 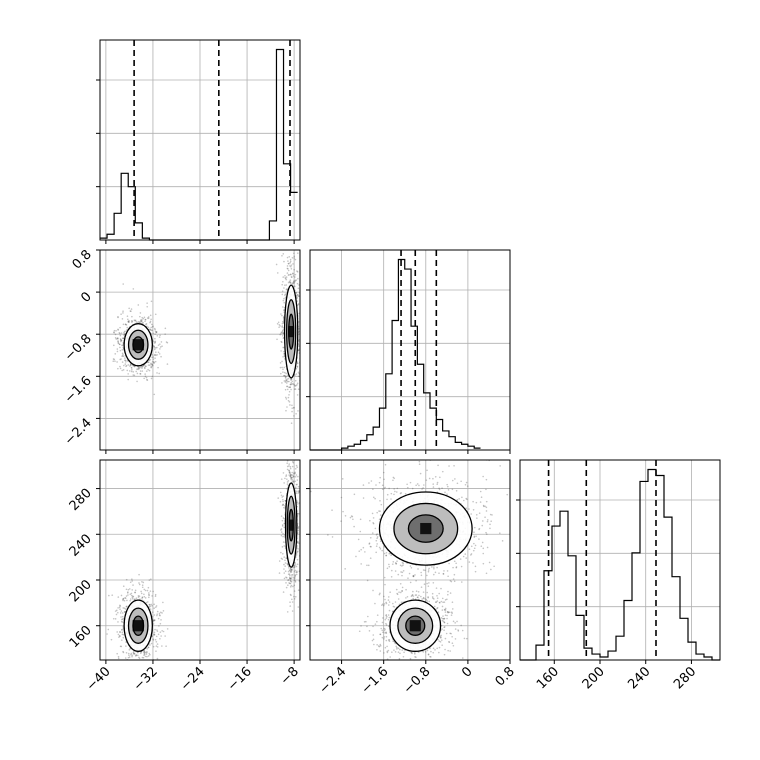 I want to click on y-tick-label: 0, so click(x=86, y=297).